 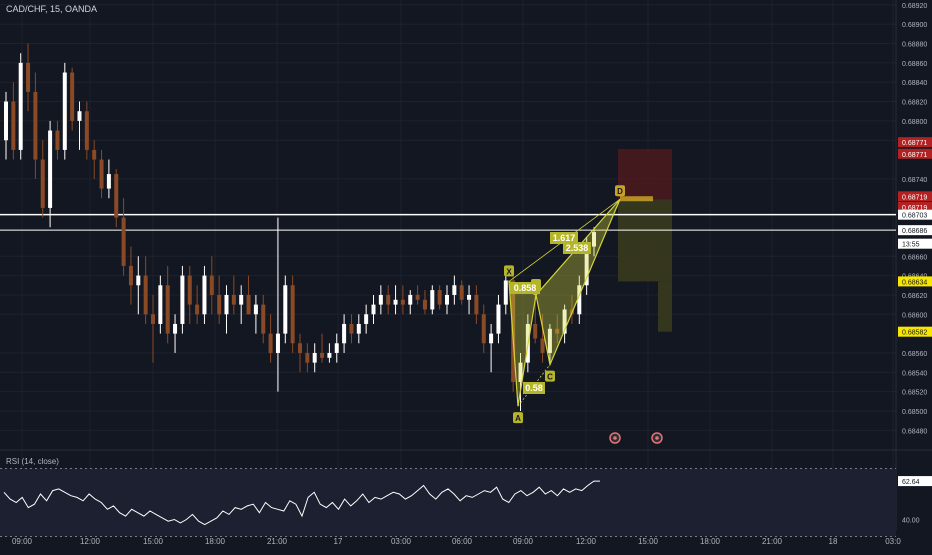 What do you see at coordinates (914, 6) in the screenshot?
I see `y-tick-label: 0.68920` at bounding box center [914, 6].